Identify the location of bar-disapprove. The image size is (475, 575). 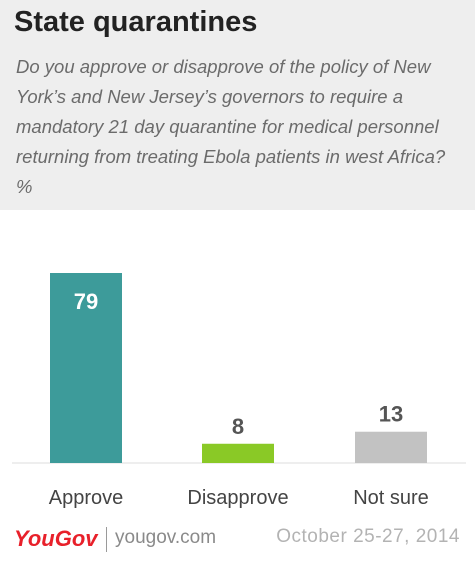
(238, 453).